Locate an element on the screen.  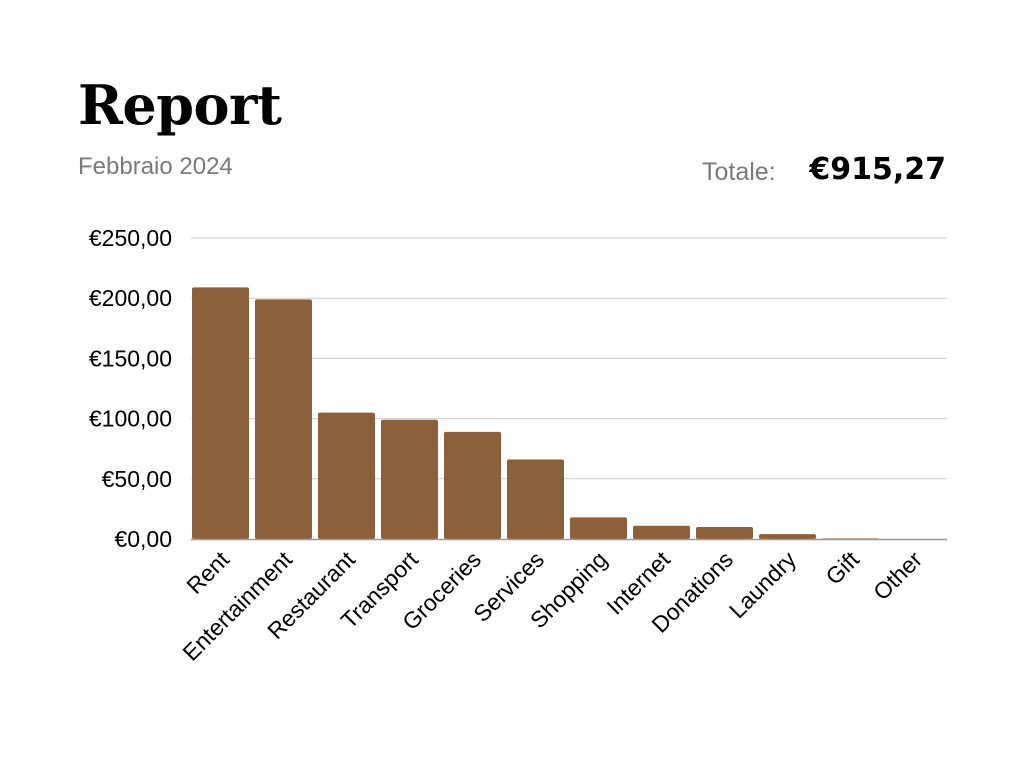
total-label: Totale: is located at coordinates (739, 172).